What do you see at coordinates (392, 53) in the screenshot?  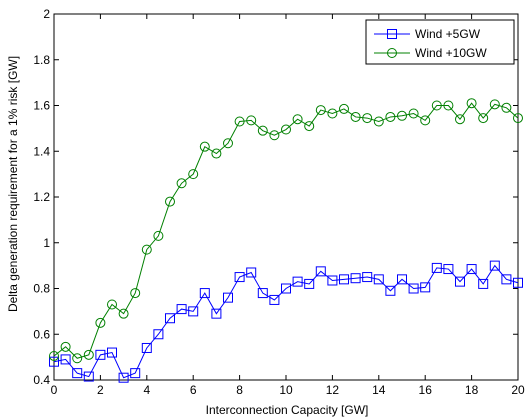 I see `legend-marker-wind10` at bounding box center [392, 53].